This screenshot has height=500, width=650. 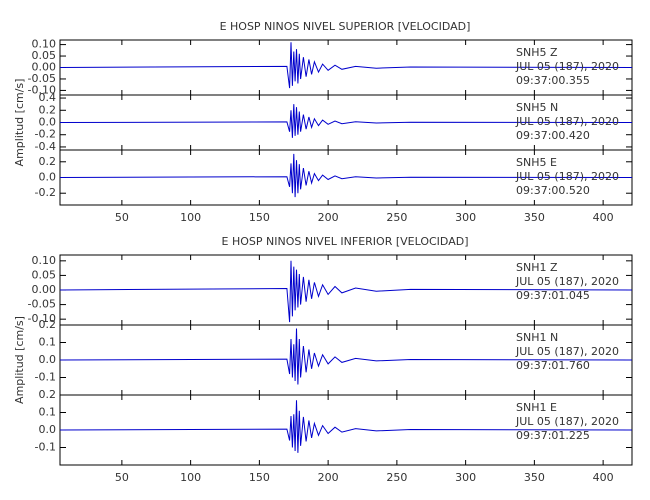 What do you see at coordinates (537, 337) in the screenshot?
I see `station-label: SNH1 N` at bounding box center [537, 337].